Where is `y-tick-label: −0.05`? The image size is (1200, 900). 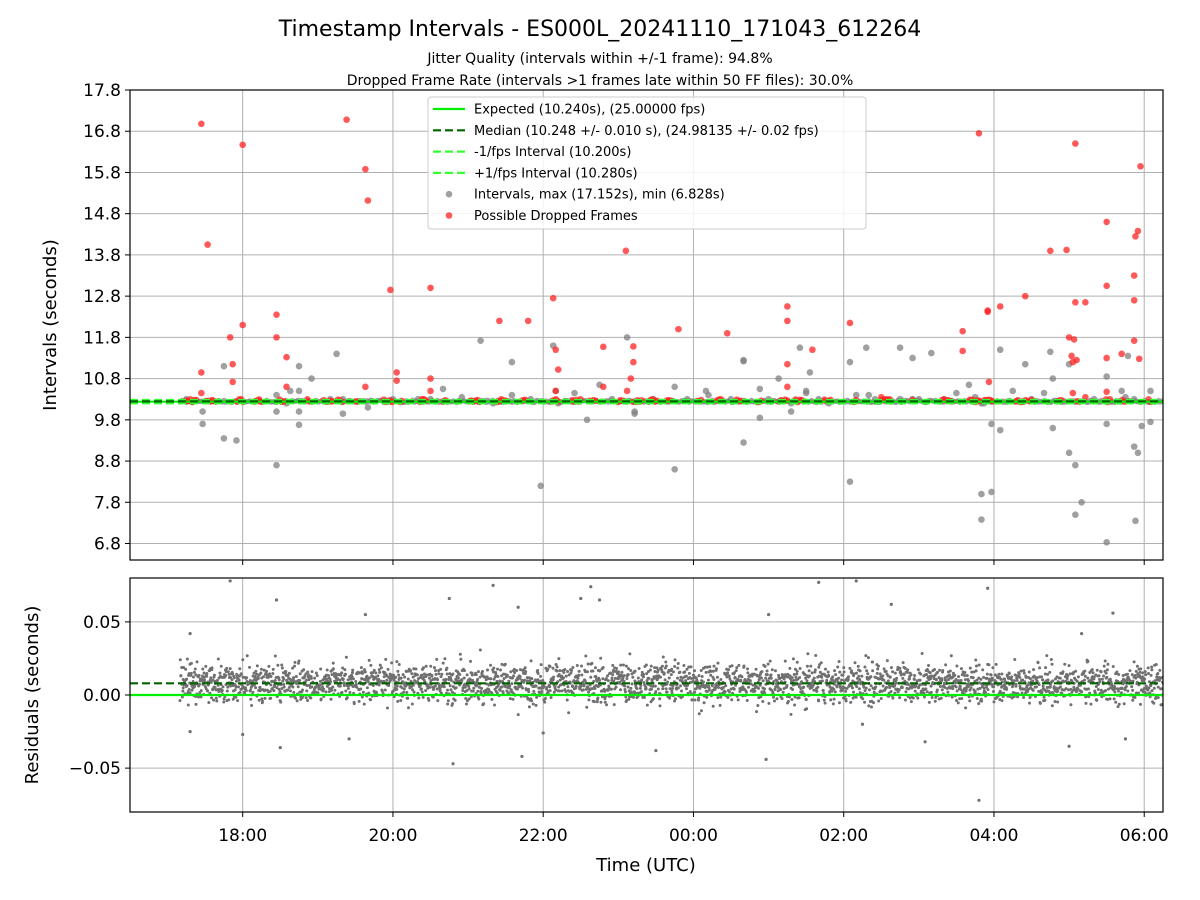 y-tick-label: −0.05 is located at coordinates (95, 769).